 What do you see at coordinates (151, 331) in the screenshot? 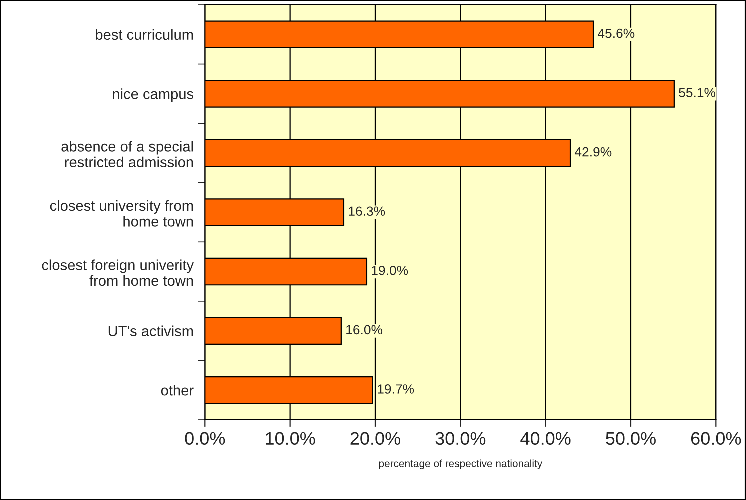
I see `y-tick-label: UT's activism` at bounding box center [151, 331].